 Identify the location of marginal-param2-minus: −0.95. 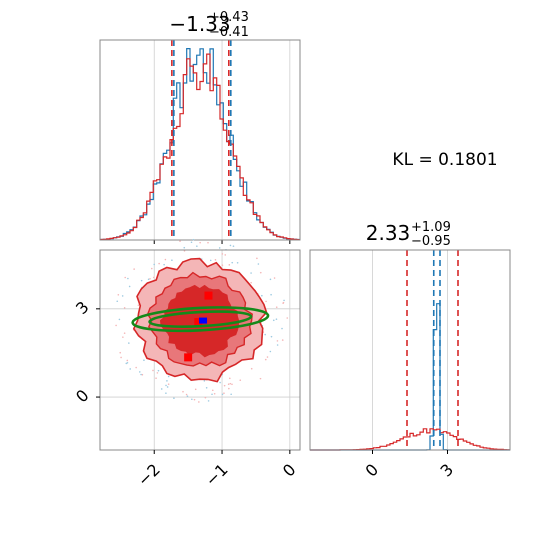
(431, 241).